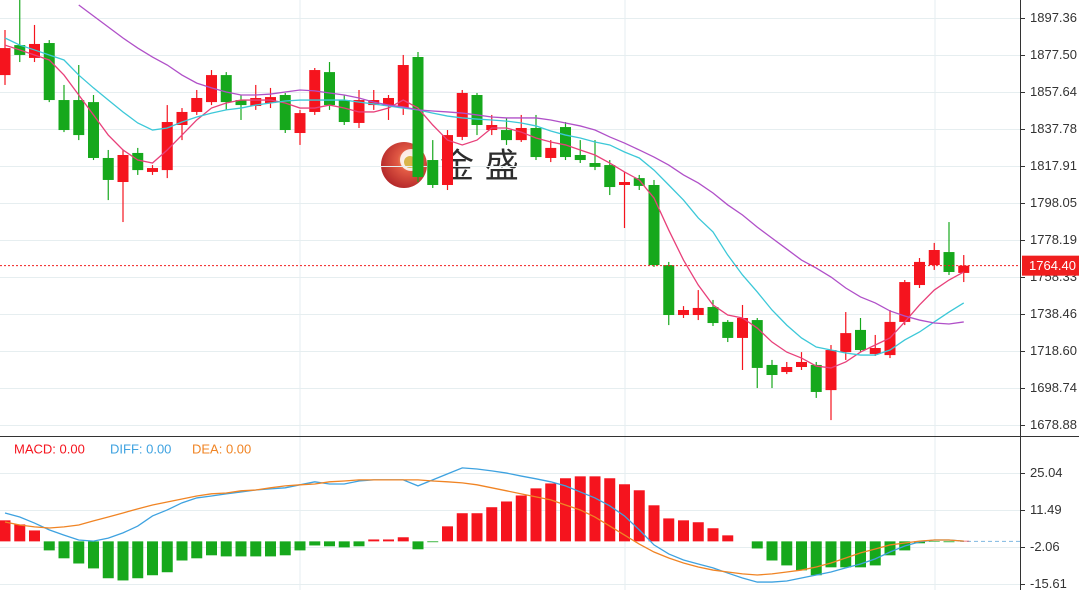  Describe the element at coordinates (1053, 128) in the screenshot. I see `y-tick-label: 1837.78` at that location.